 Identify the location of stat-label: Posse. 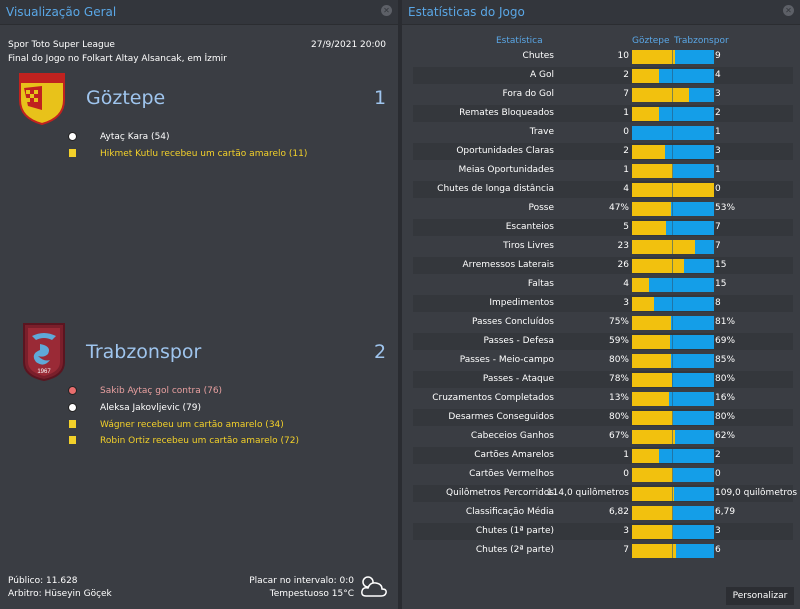
(541, 208).